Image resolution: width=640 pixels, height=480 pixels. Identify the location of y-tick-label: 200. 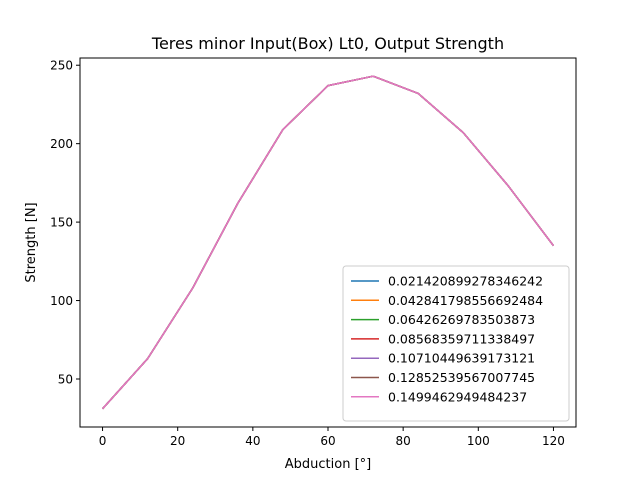
(61, 144).